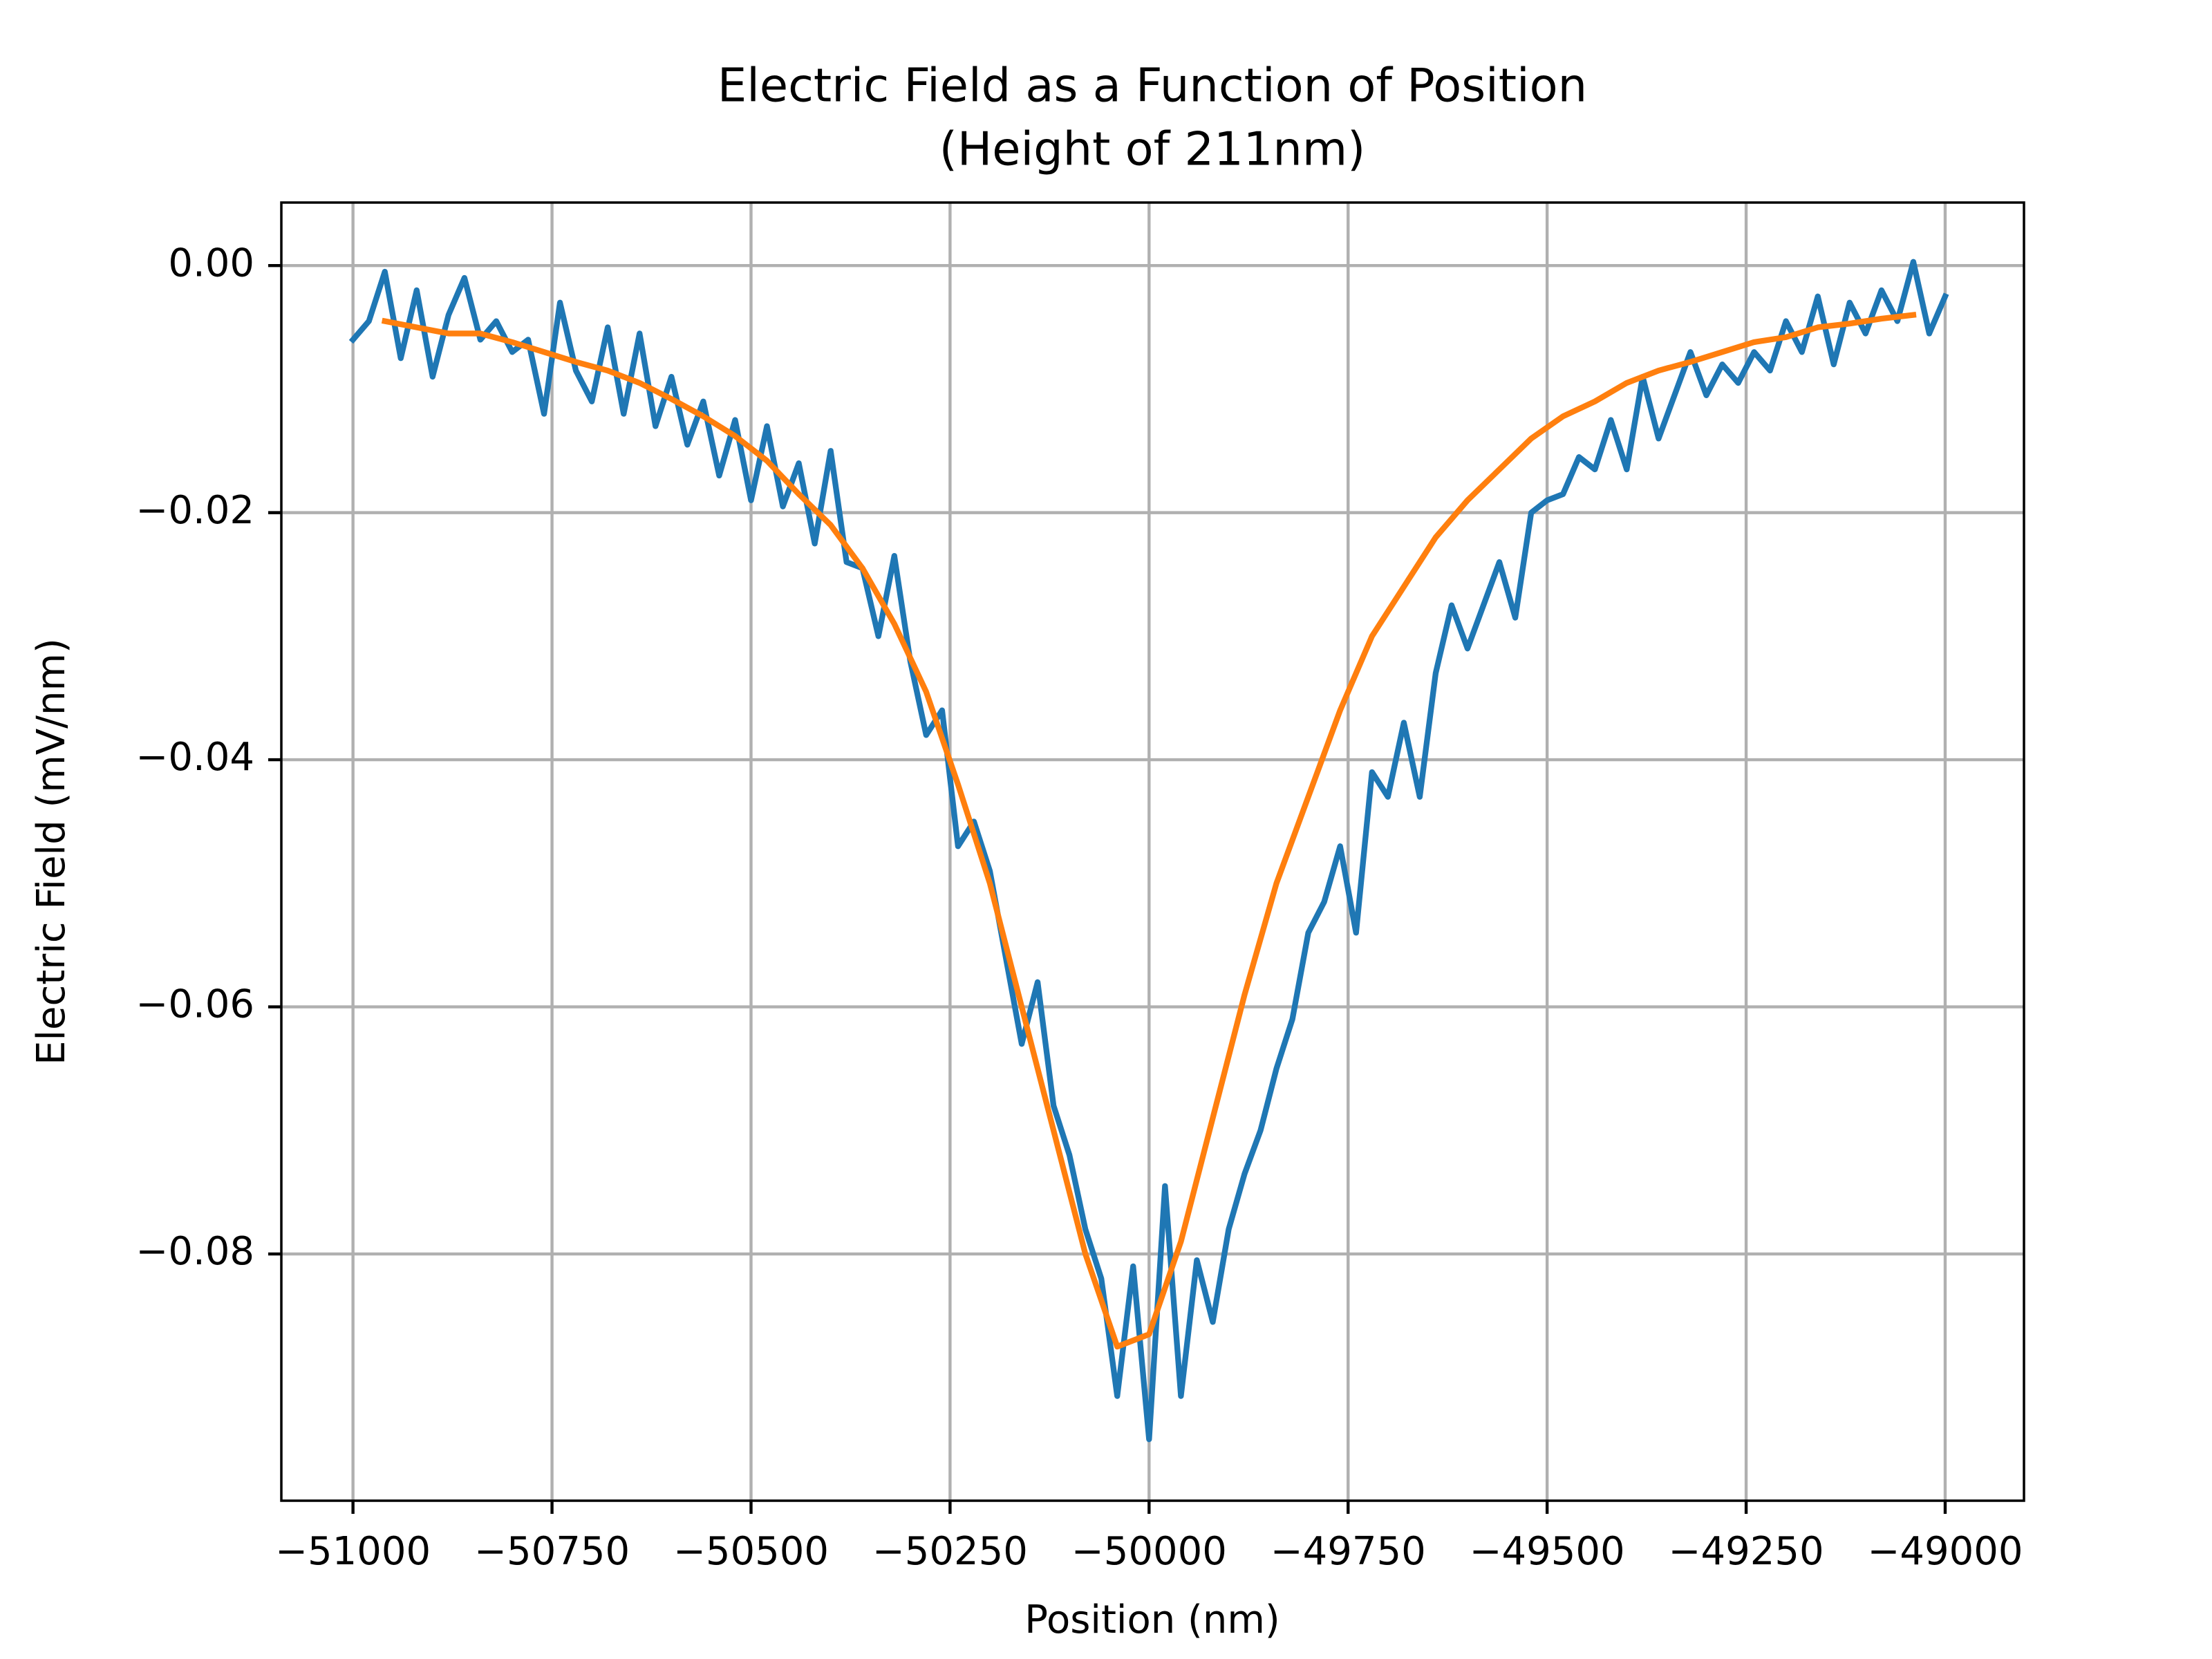  What do you see at coordinates (211, 263) in the screenshot?
I see `y-tick-label: 0.00` at bounding box center [211, 263].